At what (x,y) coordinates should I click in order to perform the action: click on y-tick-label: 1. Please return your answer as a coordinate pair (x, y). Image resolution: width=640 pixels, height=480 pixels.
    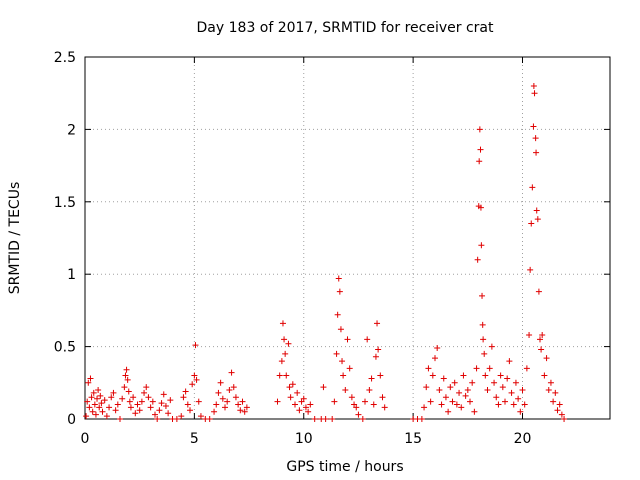
    Looking at the image, I should click on (71, 275).